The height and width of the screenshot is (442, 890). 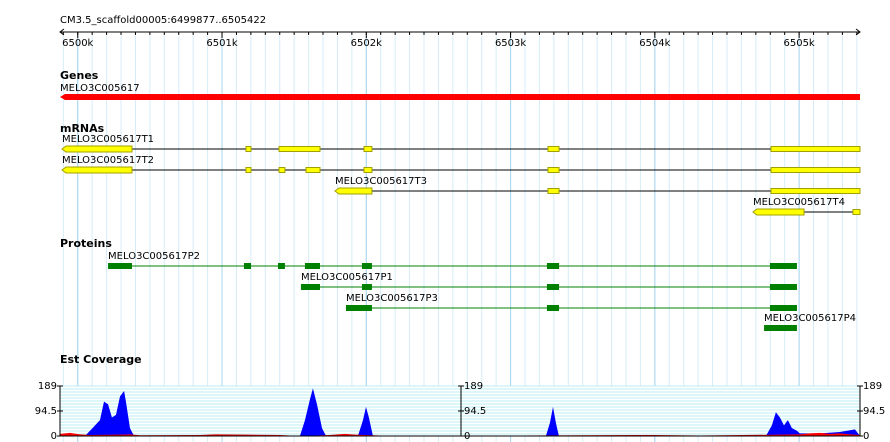 What do you see at coordinates (101, 359) in the screenshot?
I see `track-title: Est Coverage` at bounding box center [101, 359].